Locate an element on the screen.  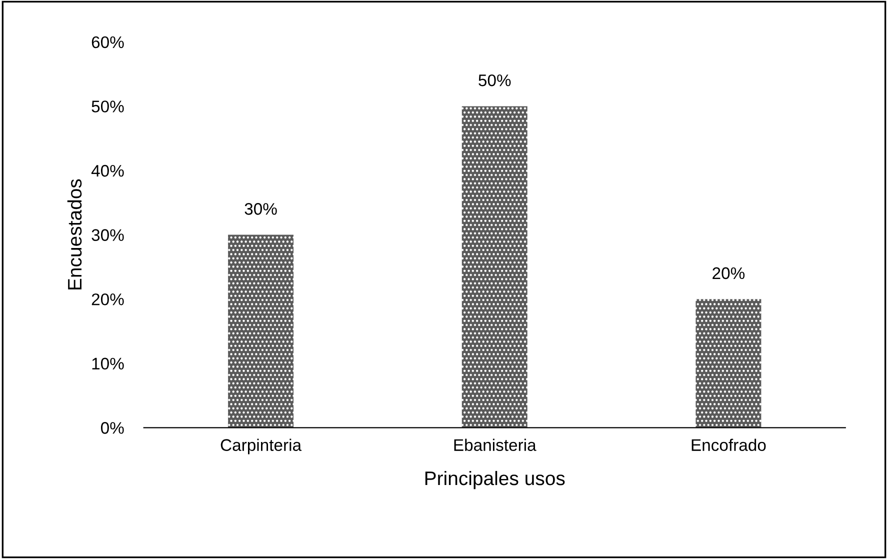
y-tick-label: 60% is located at coordinates (108, 42).